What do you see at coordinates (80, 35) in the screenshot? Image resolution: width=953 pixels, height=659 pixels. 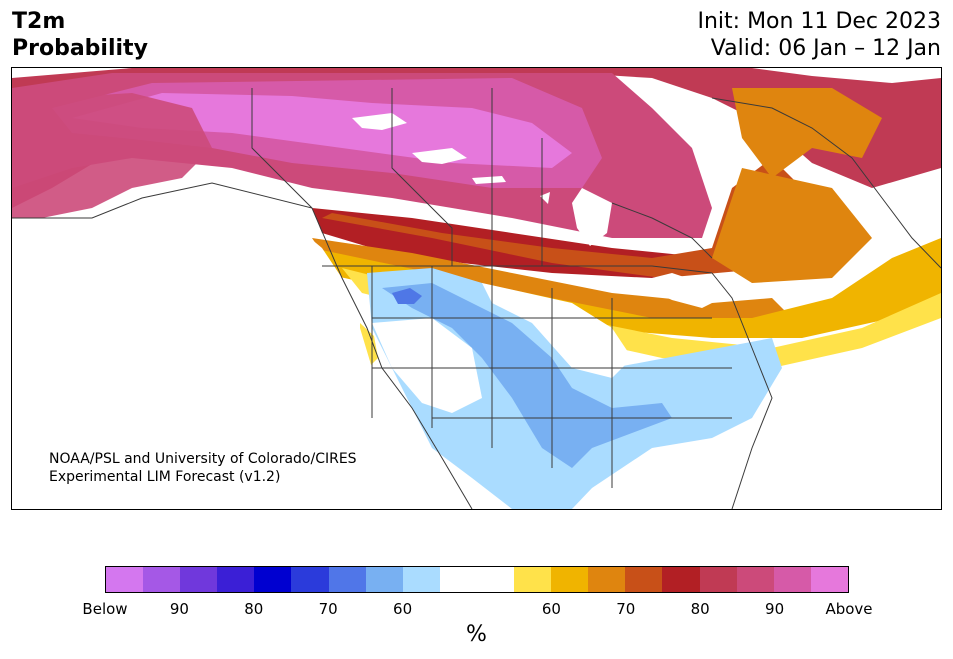 I see `map-title: T2m Probability` at bounding box center [80, 35].